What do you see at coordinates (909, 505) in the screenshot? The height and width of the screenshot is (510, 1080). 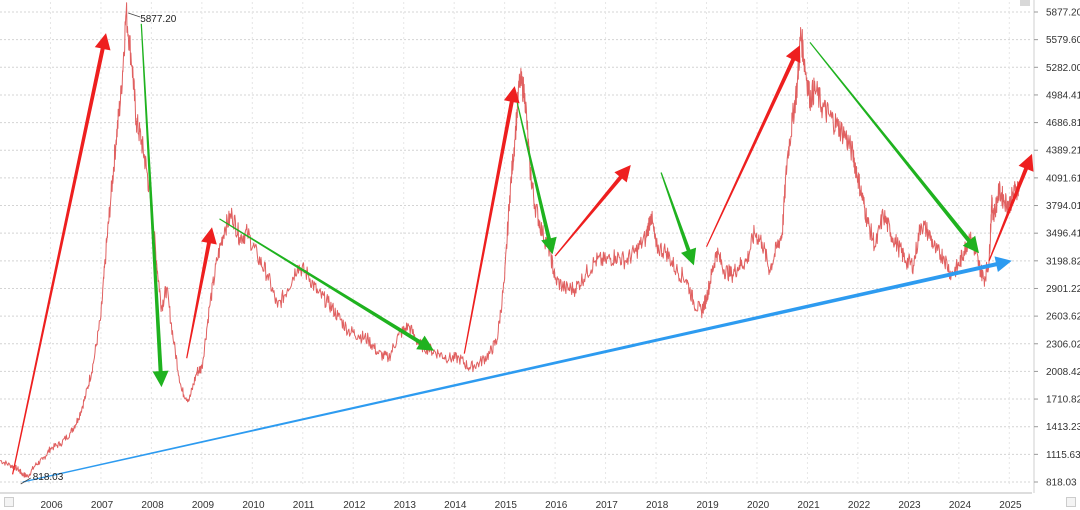 I see `x-tick-label: 2023` at bounding box center [909, 505].